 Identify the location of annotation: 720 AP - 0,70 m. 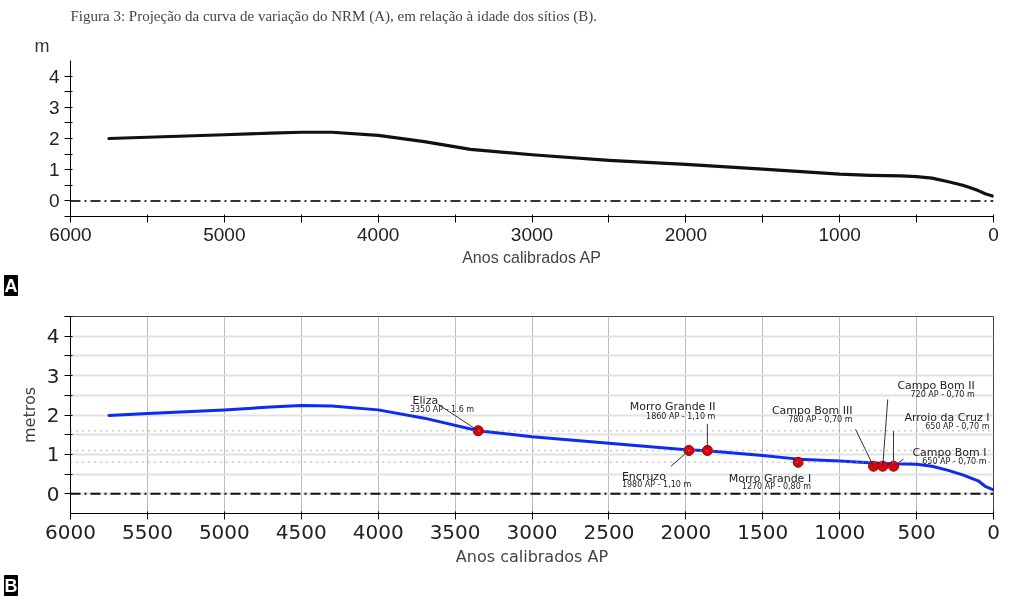
(942, 394).